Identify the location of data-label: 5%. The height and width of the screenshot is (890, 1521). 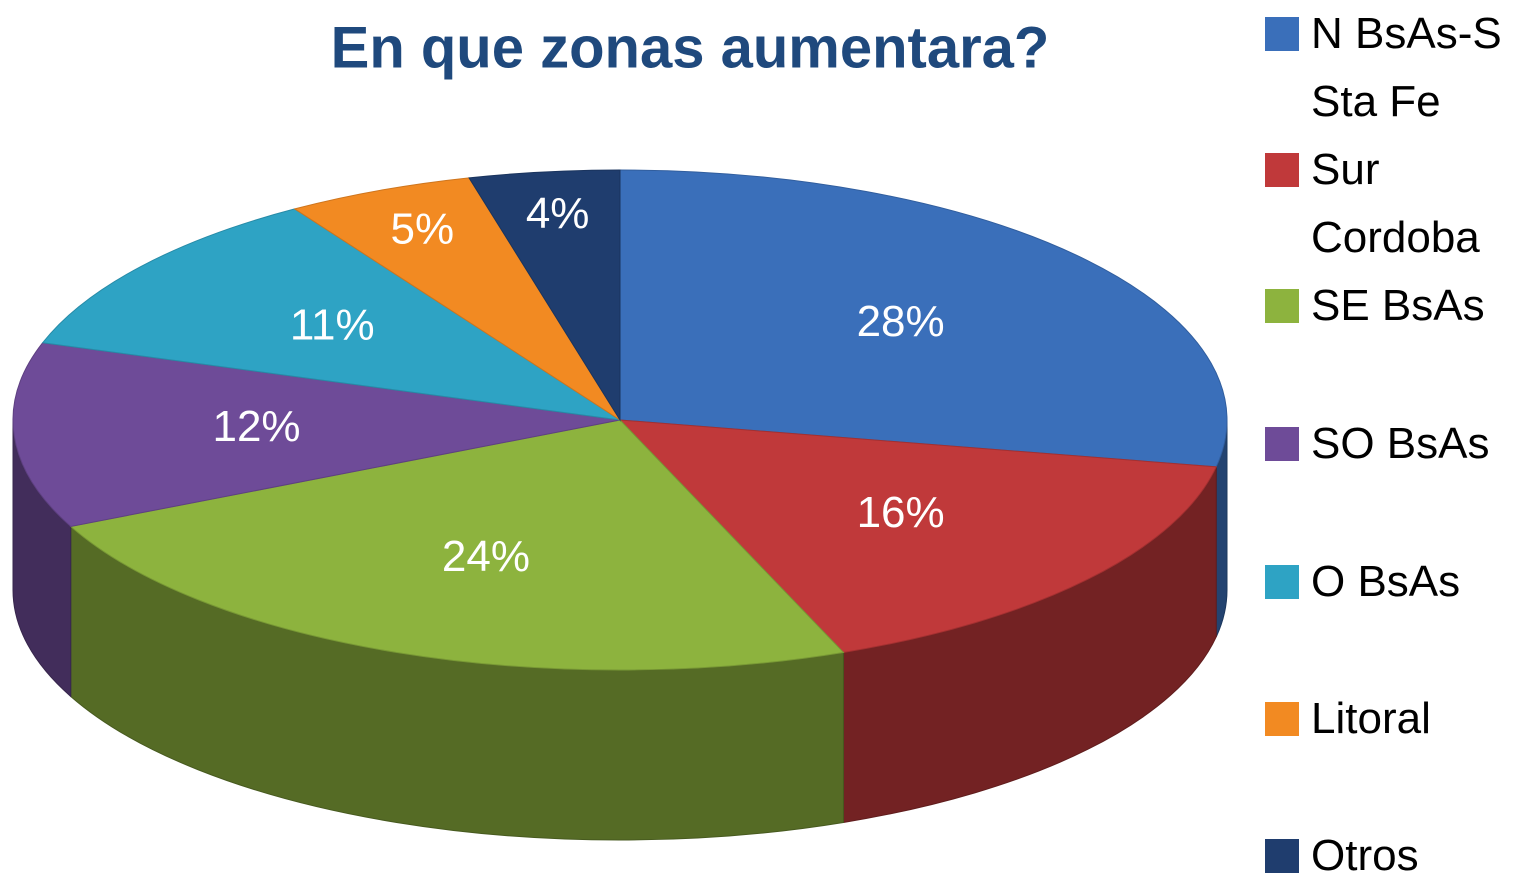
(423, 228).